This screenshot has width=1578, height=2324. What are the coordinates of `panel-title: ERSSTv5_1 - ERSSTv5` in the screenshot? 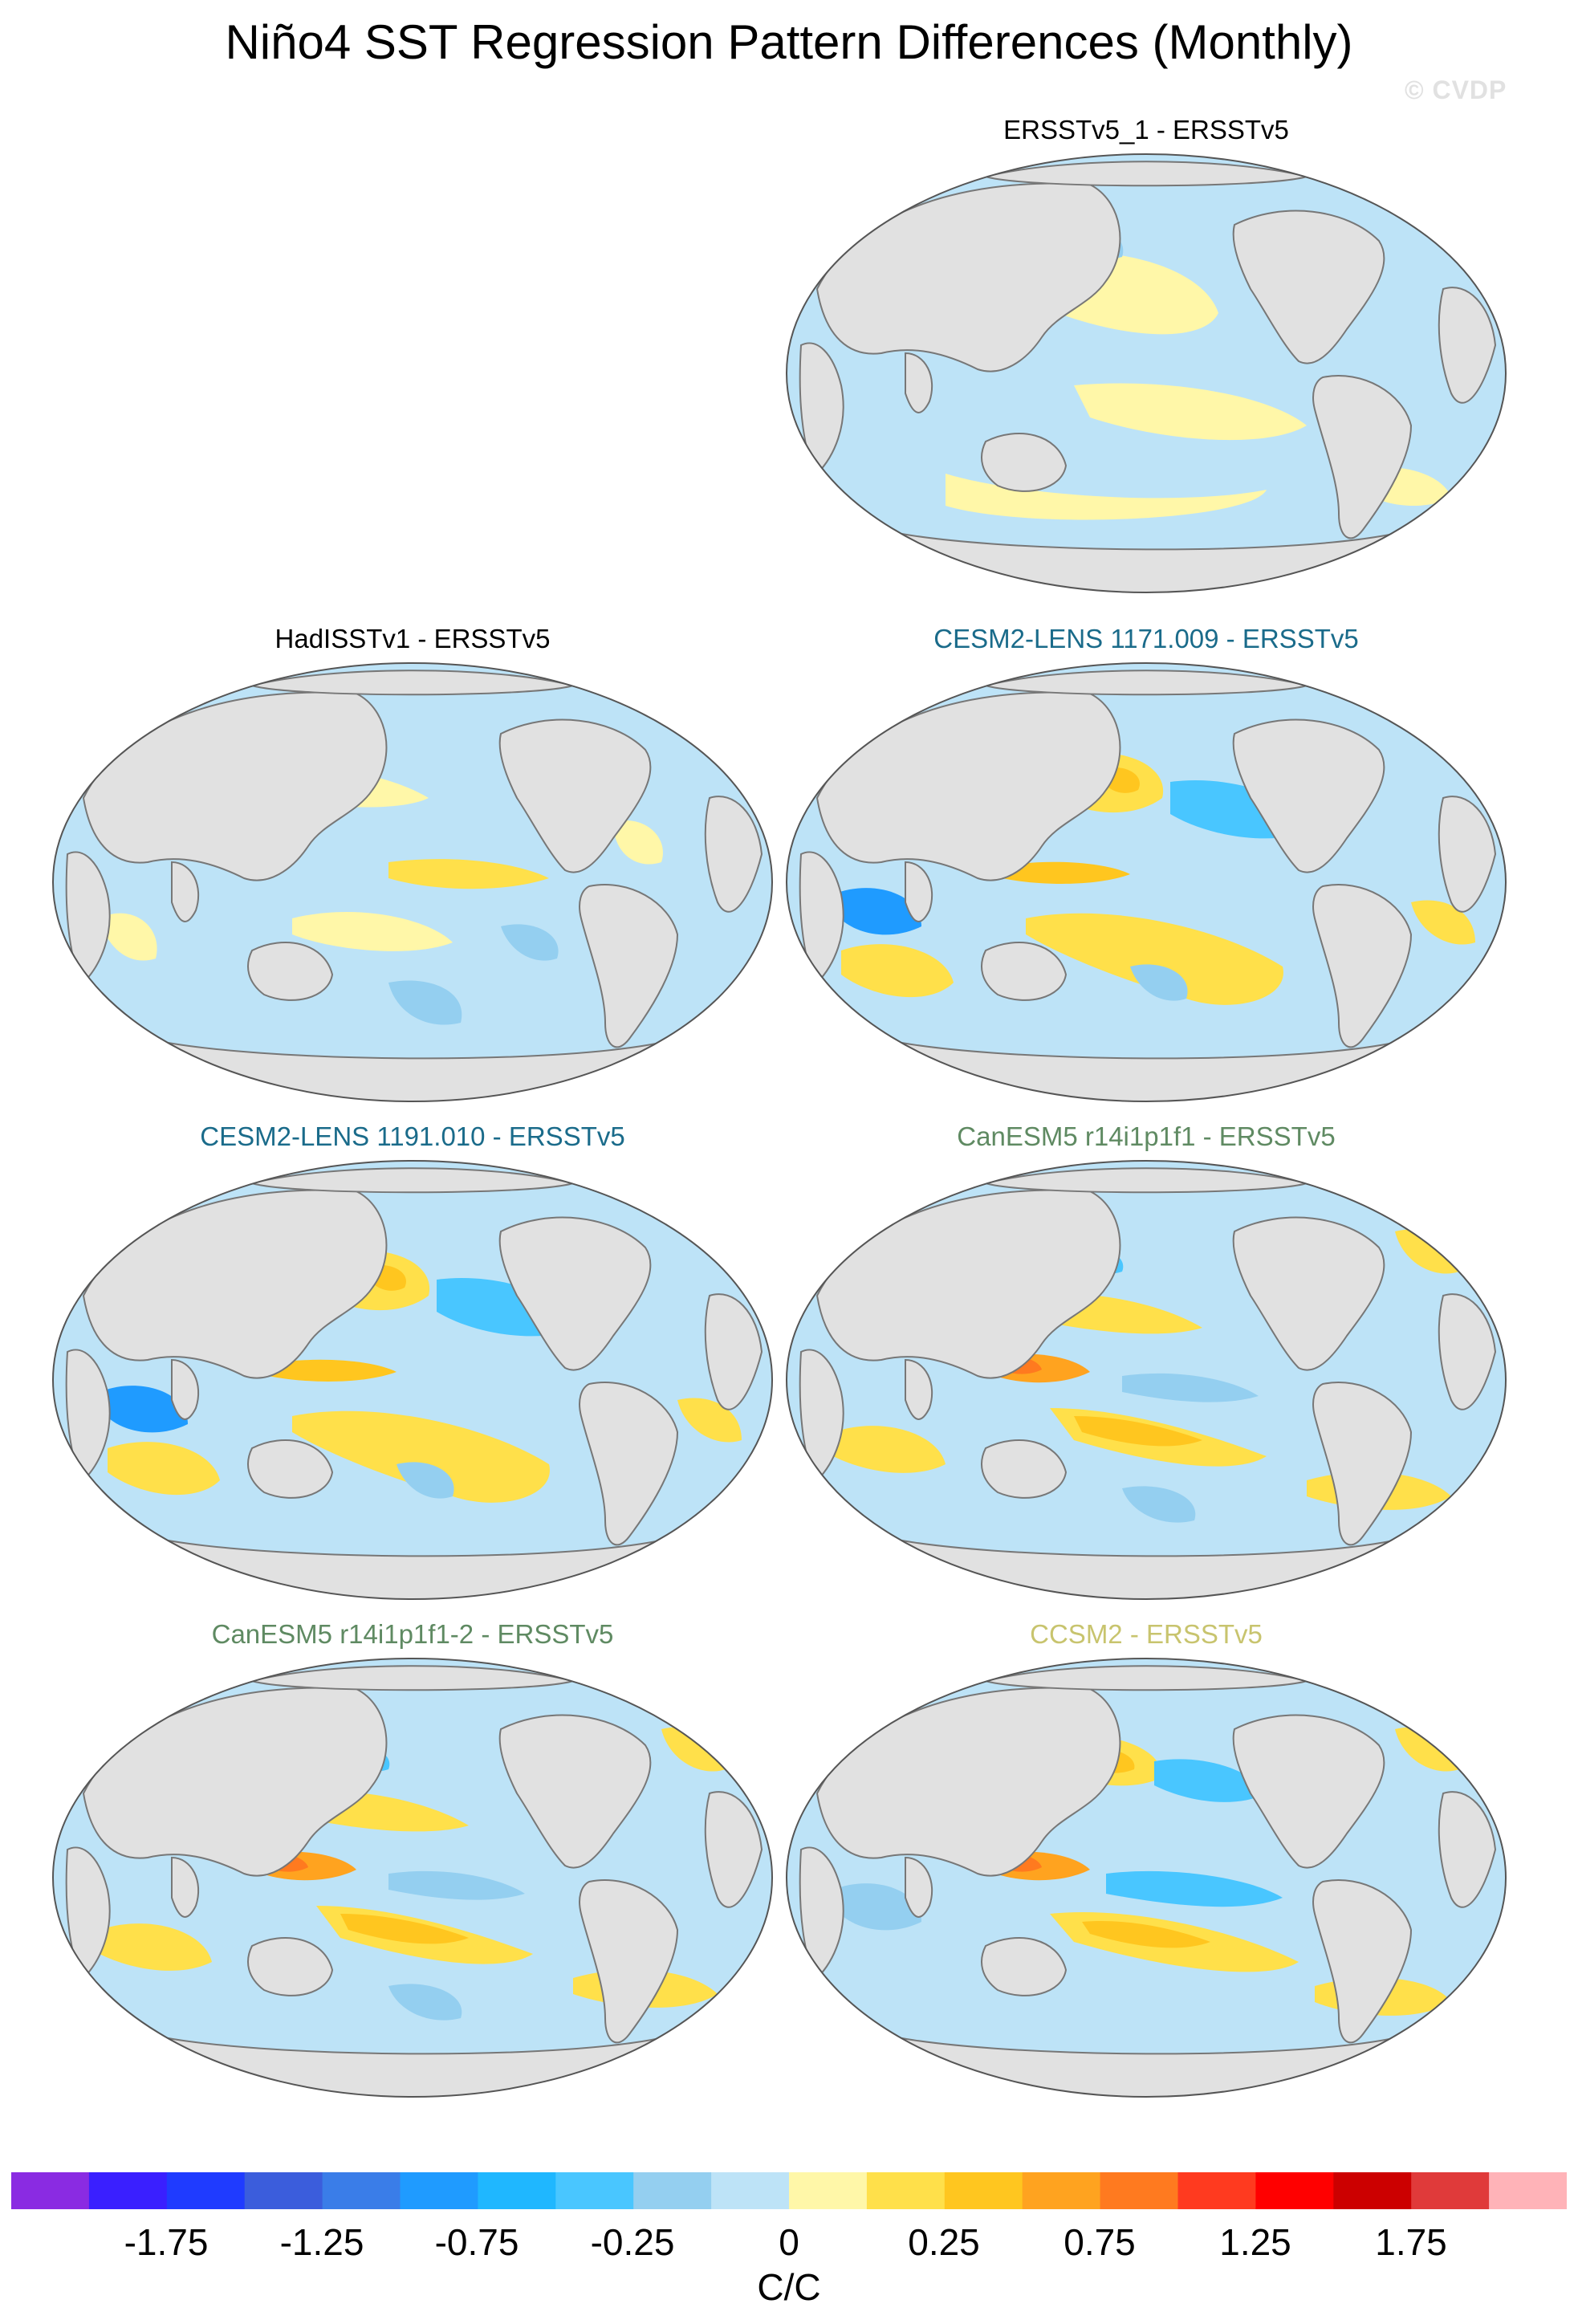 It's located at (1146, 129).